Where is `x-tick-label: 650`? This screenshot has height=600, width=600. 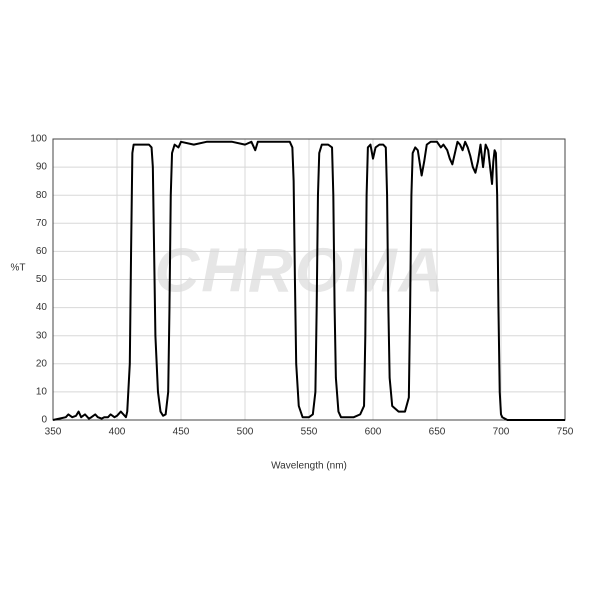
x-tick-label: 650 is located at coordinates (437, 432).